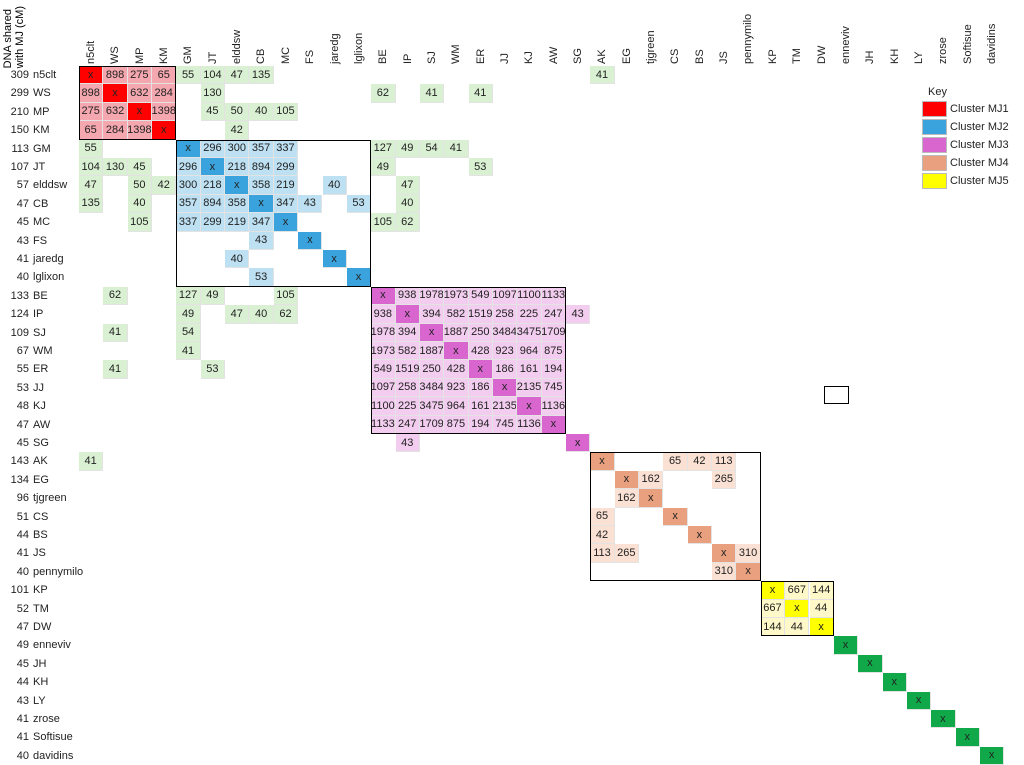 Image resolution: width=1024 pixels, height=765 pixels. I want to click on shared-cm-cell: 258, so click(505, 314).